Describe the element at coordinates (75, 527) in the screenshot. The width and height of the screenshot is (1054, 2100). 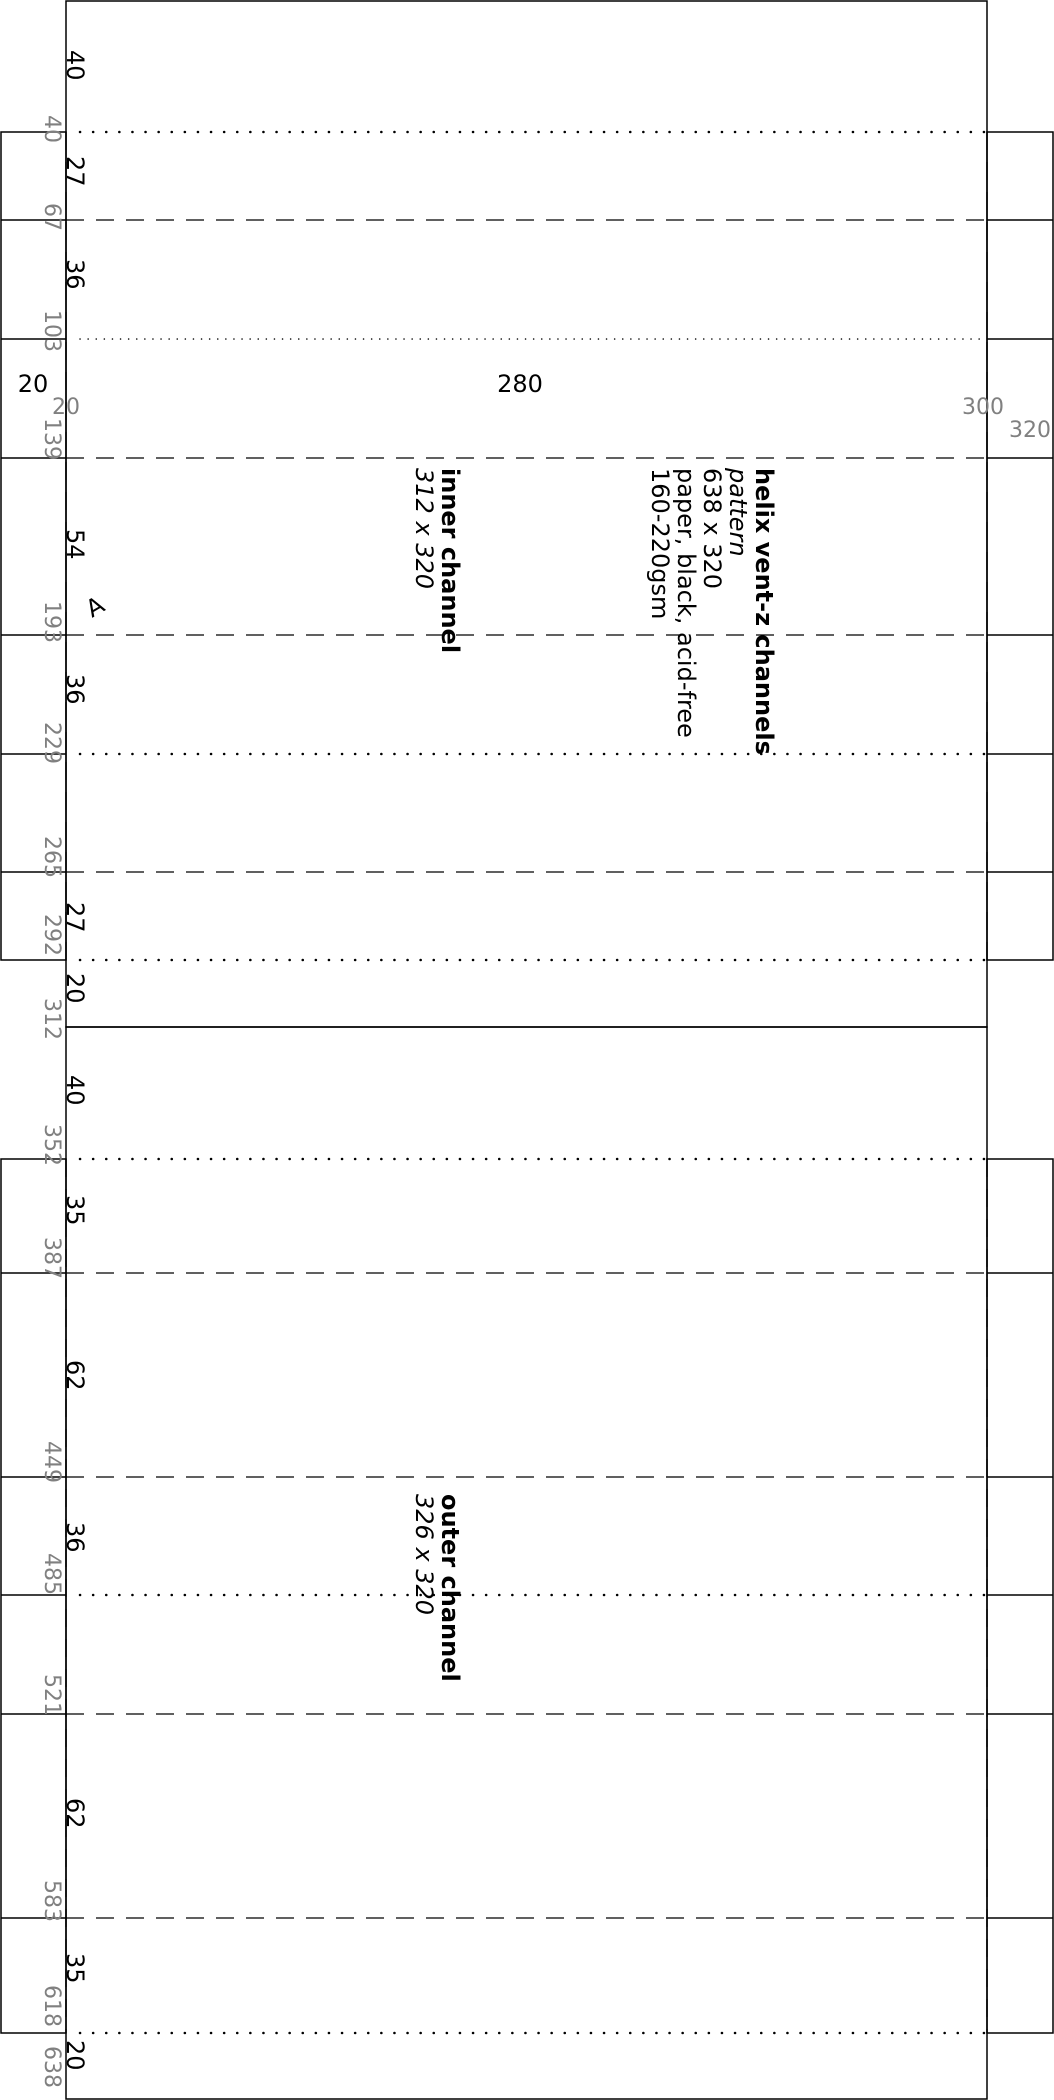
I see `inner-segment-labels: 40 27 36 54 36 27 20` at that location.